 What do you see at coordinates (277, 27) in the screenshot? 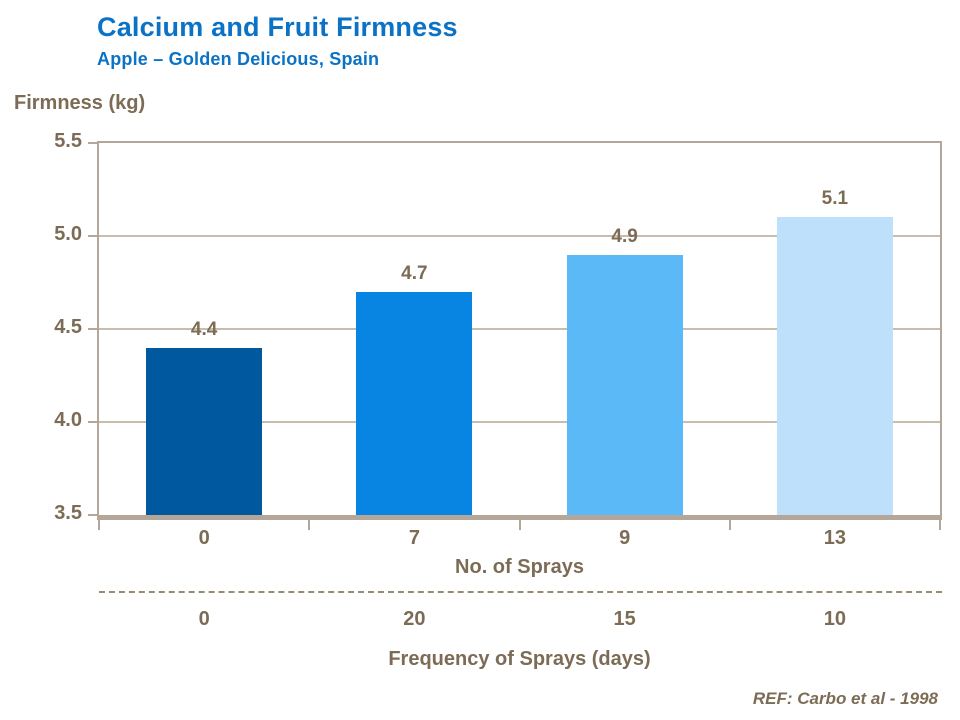
I see `chart-title: Calcium and Fruit Firmness` at bounding box center [277, 27].